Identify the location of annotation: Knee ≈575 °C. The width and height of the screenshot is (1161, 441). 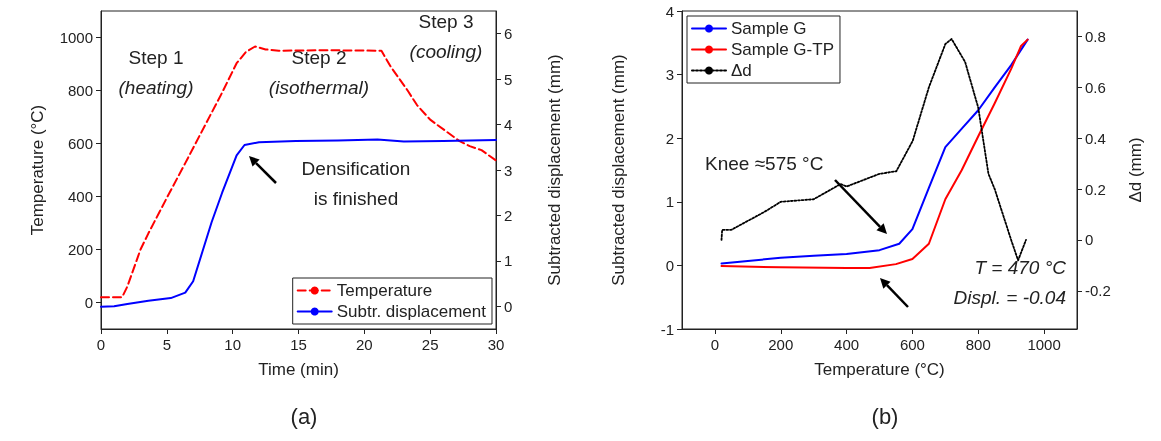
(764, 163).